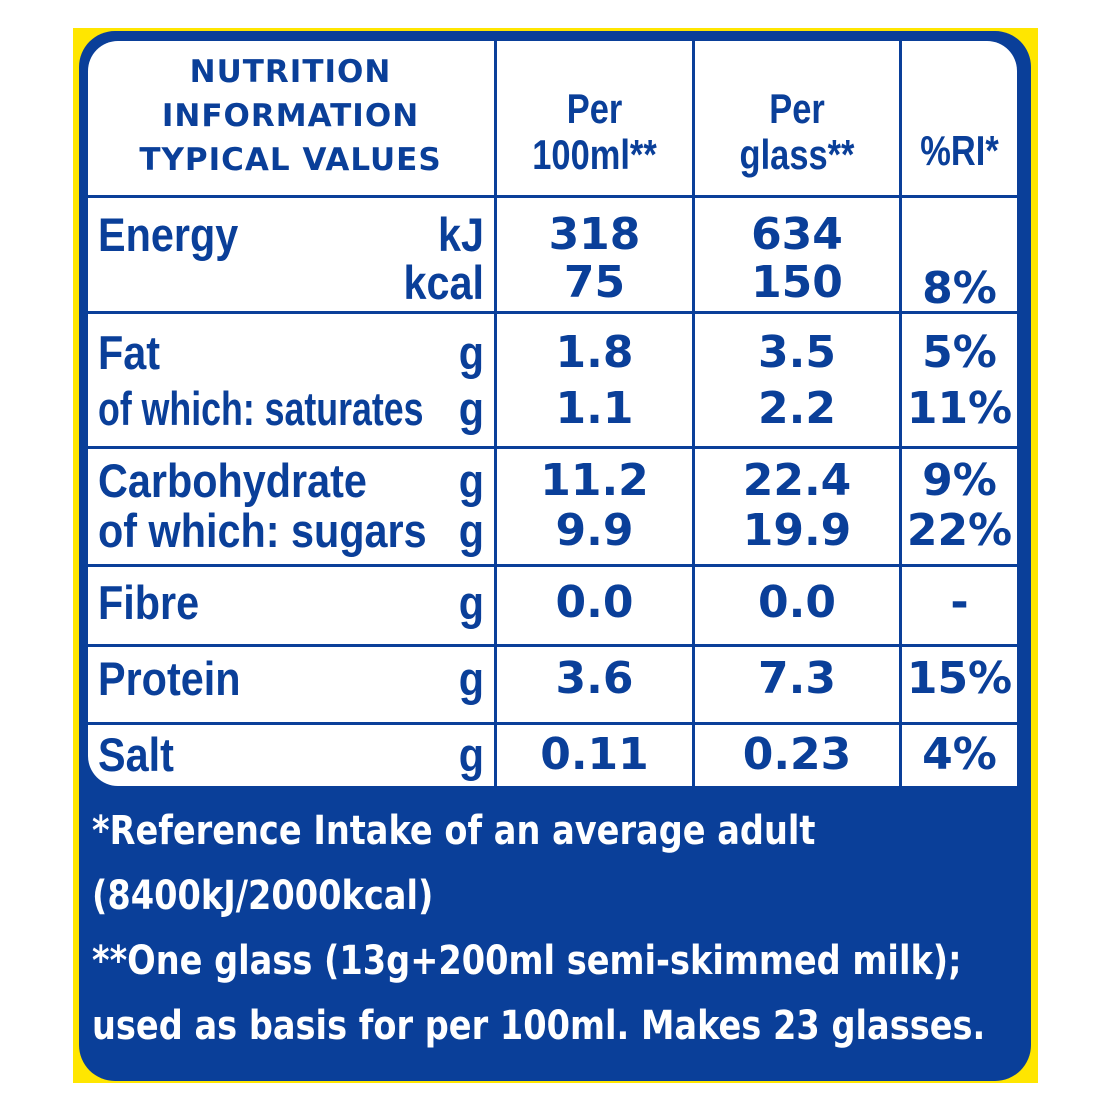  Describe the element at coordinates (594, 678) in the screenshot. I see `protein-per100ml: 3.6` at that location.